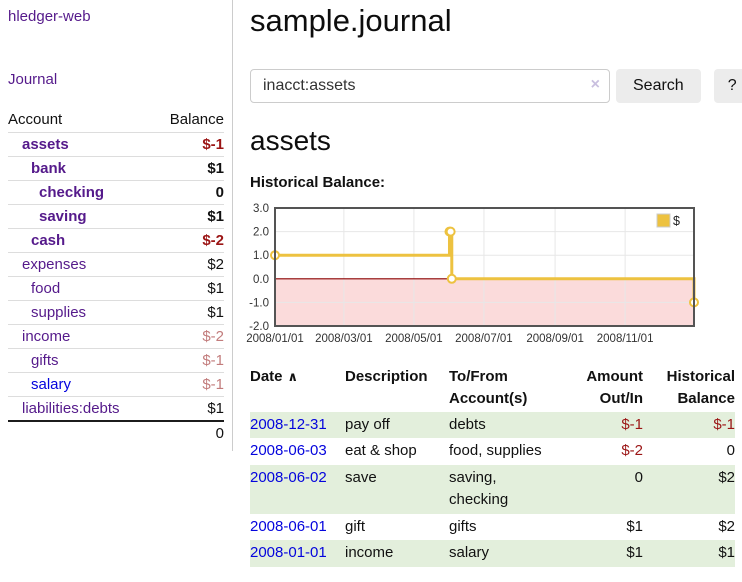 Image resolution: width=742 pixels, height=582 pixels. What do you see at coordinates (288, 451) in the screenshot?
I see `transaction-date-link: 2008-06-03` at bounding box center [288, 451].